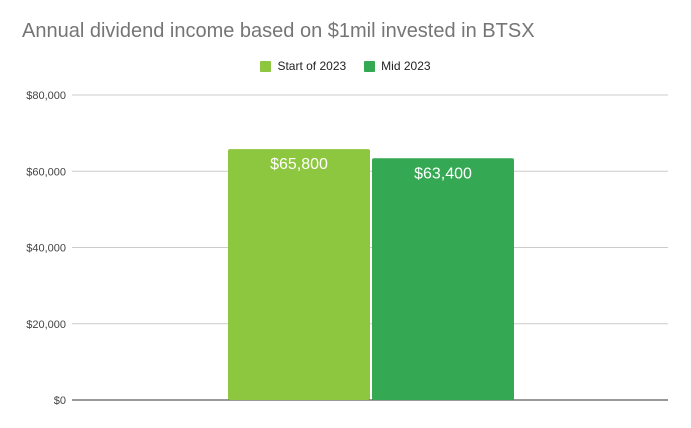 Image resolution: width=691 pixels, height=428 pixels. I want to click on legend-swatch-start-2023, so click(266, 66).